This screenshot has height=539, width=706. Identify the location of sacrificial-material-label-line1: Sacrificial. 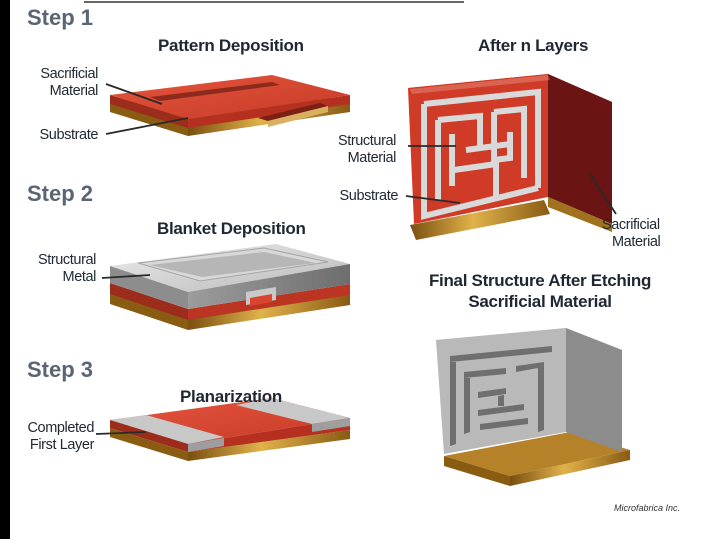
(69, 74).